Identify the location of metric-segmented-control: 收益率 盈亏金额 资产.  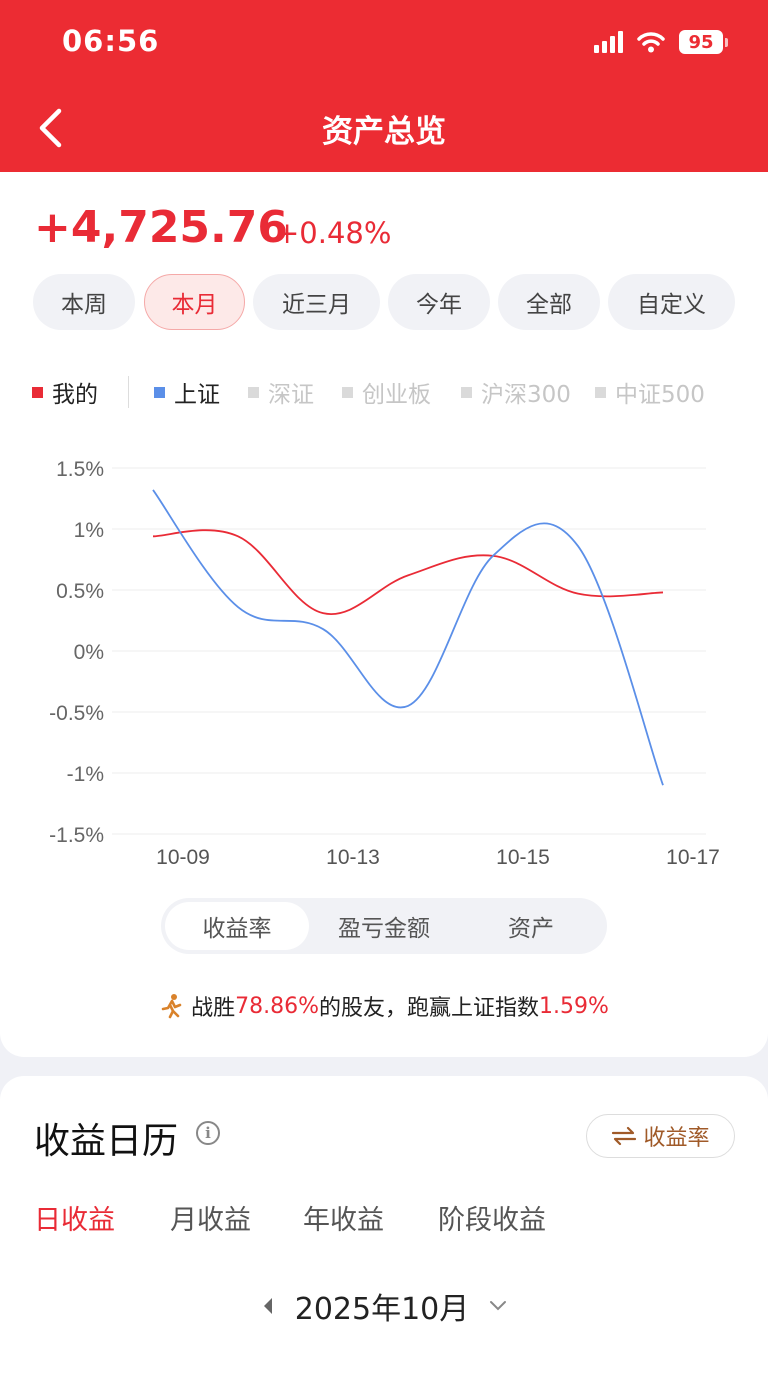
(384, 926).